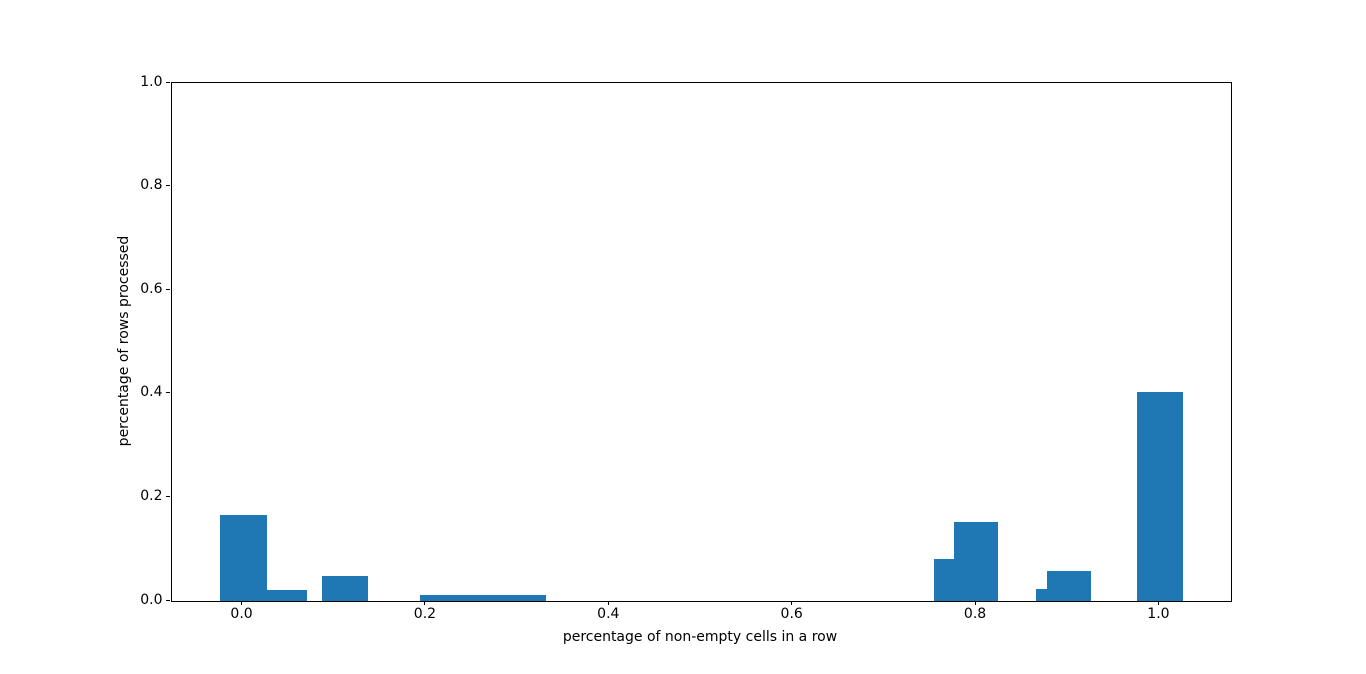 Image resolution: width=1366 pixels, height=674 pixels. I want to click on y-tick-label: 0.8, so click(151, 185).